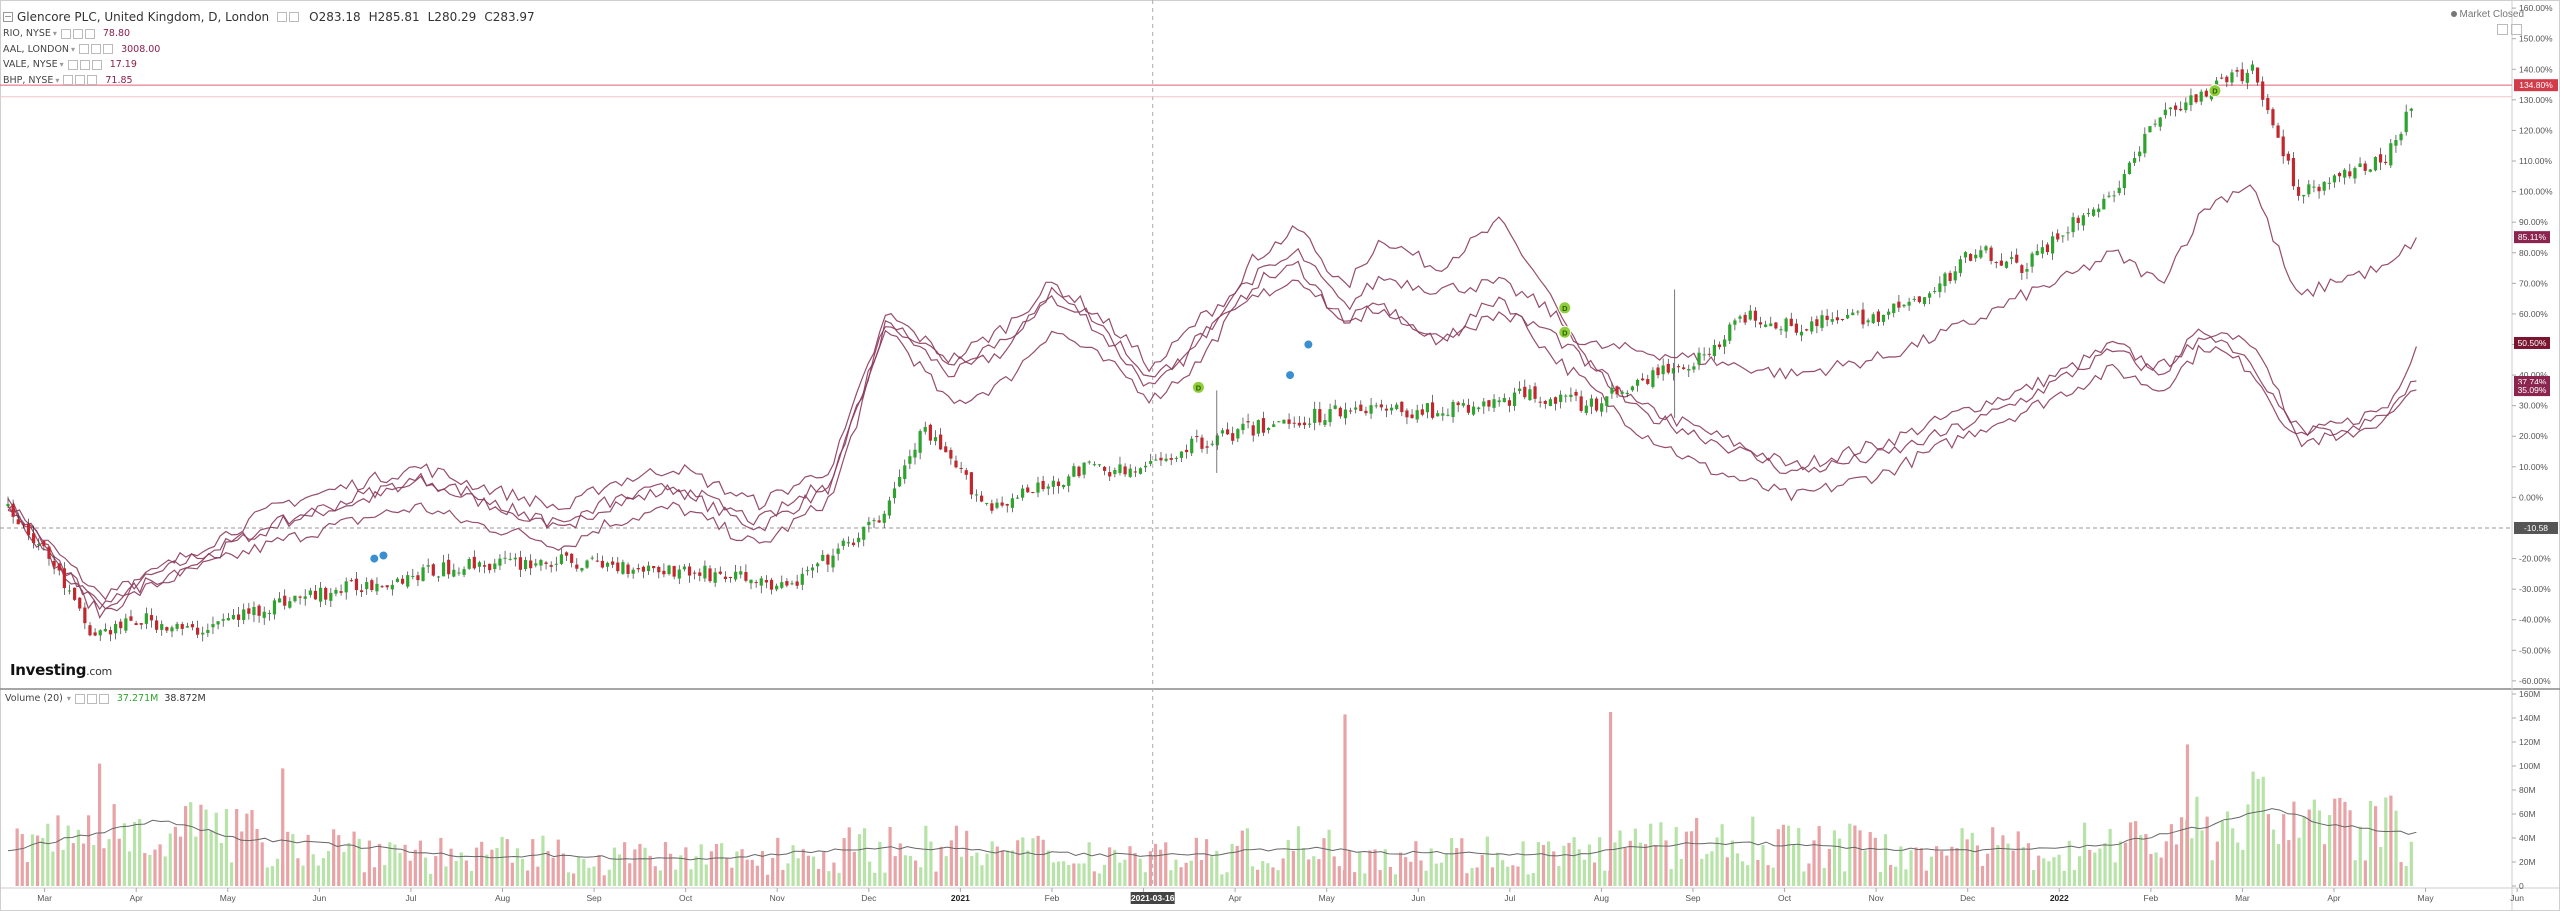 The width and height of the screenshot is (2560, 911). I want to click on close-pane-icon, so click(2516, 29).